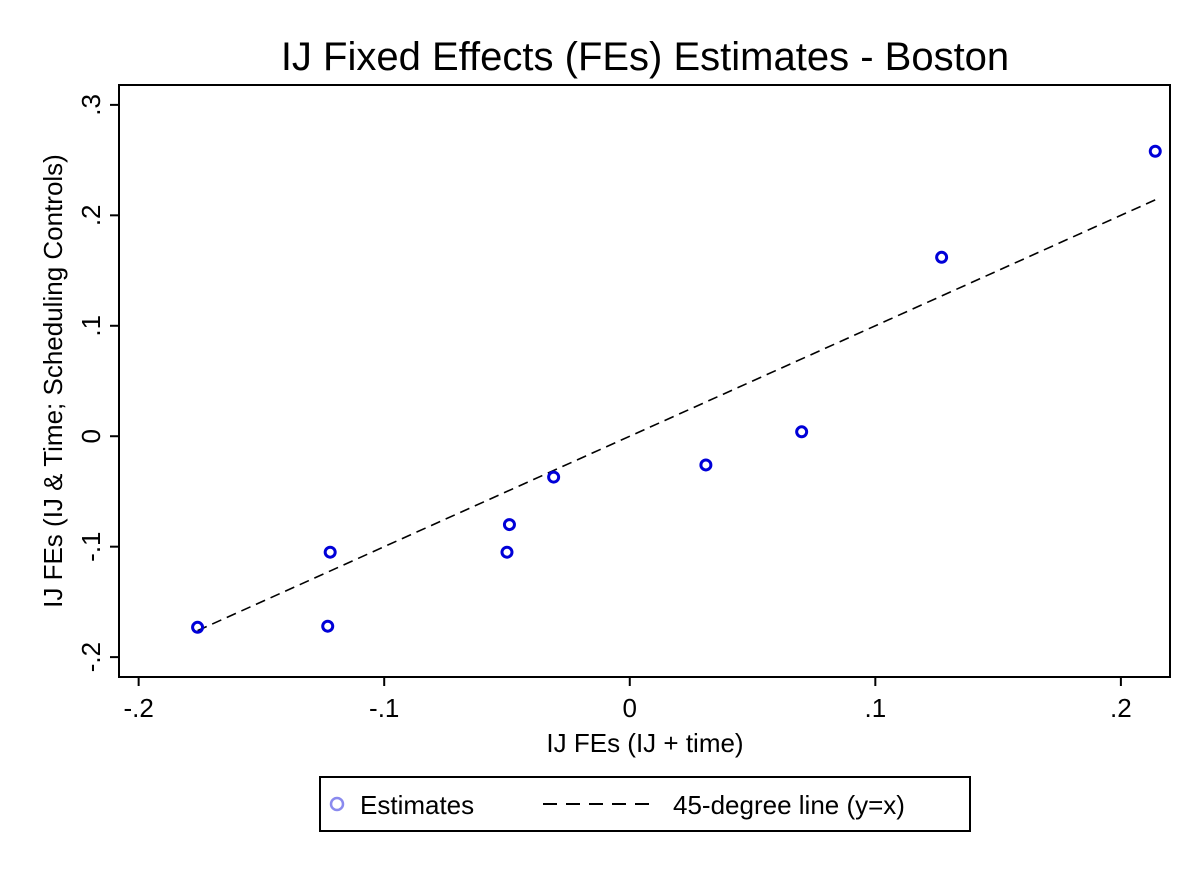  I want to click on x-tick-label: 0, so click(630, 708).